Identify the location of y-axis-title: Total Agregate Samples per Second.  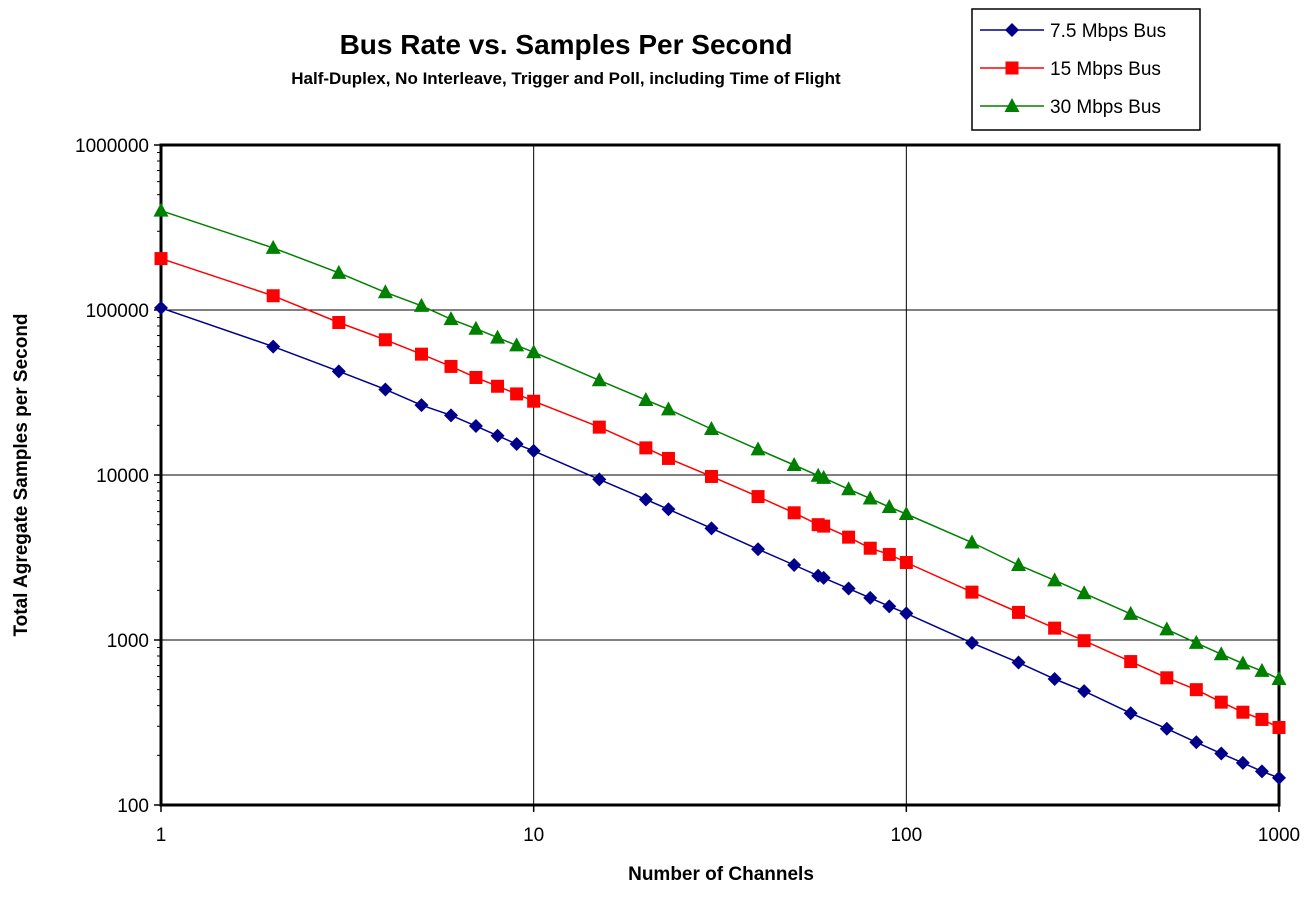
(21, 474).